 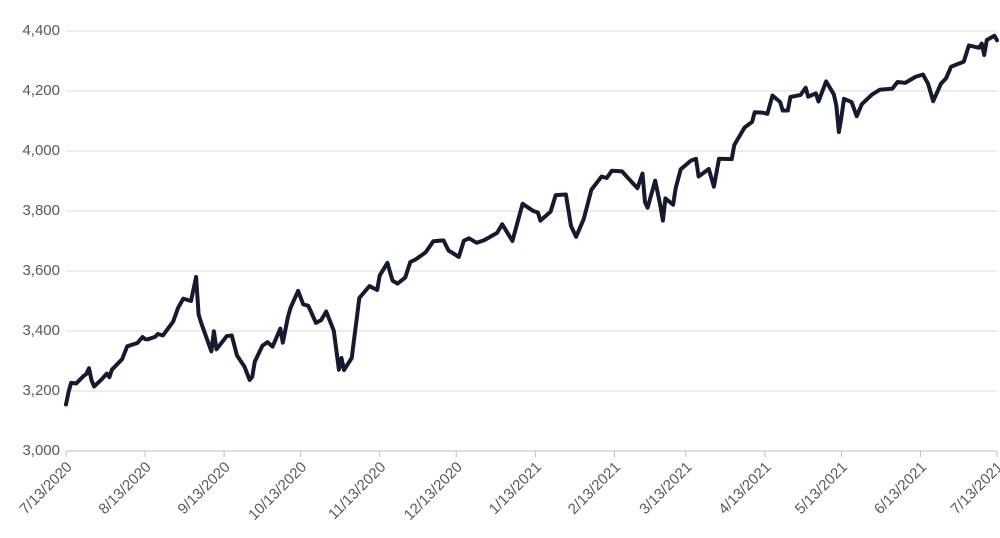 I want to click on y-tick-label: 3,600, so click(x=41, y=270).